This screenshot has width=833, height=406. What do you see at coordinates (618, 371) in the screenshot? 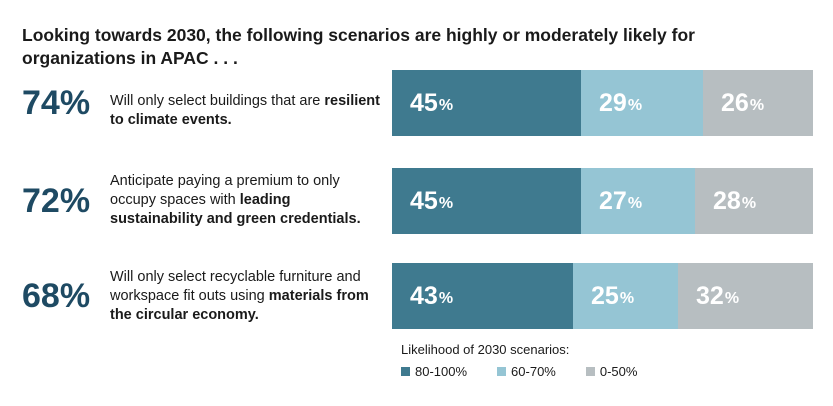
I see `legend-label: 0-50%` at bounding box center [618, 371].